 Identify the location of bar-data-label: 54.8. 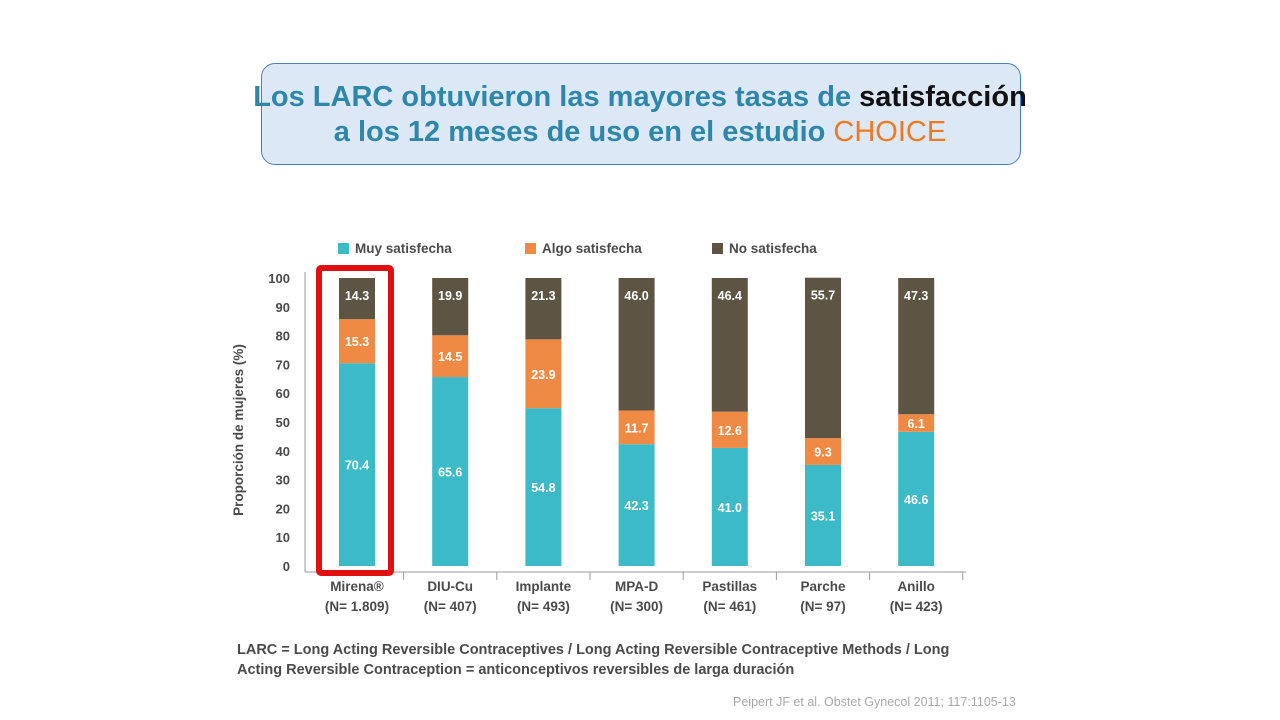
(543, 488).